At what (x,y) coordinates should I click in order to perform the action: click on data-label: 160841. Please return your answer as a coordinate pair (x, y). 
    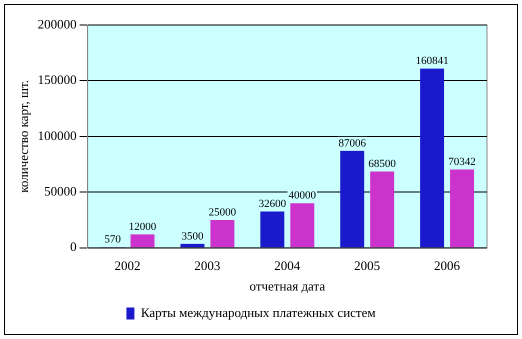
    Looking at the image, I should click on (432, 61).